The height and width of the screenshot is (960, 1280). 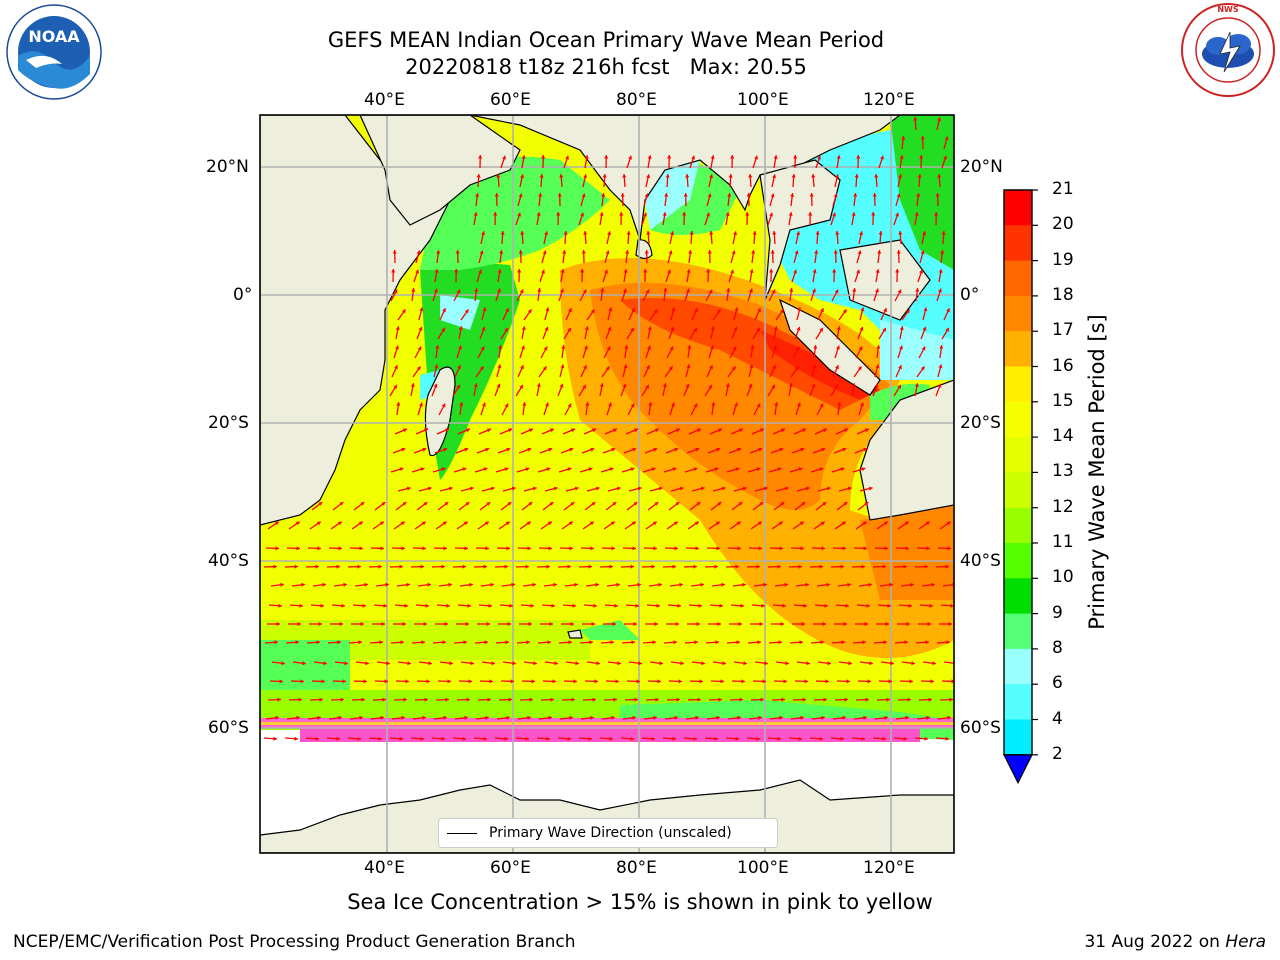 What do you see at coordinates (889, 868) in the screenshot?
I see `bottom-lon-label-120e: 120°E` at bounding box center [889, 868].